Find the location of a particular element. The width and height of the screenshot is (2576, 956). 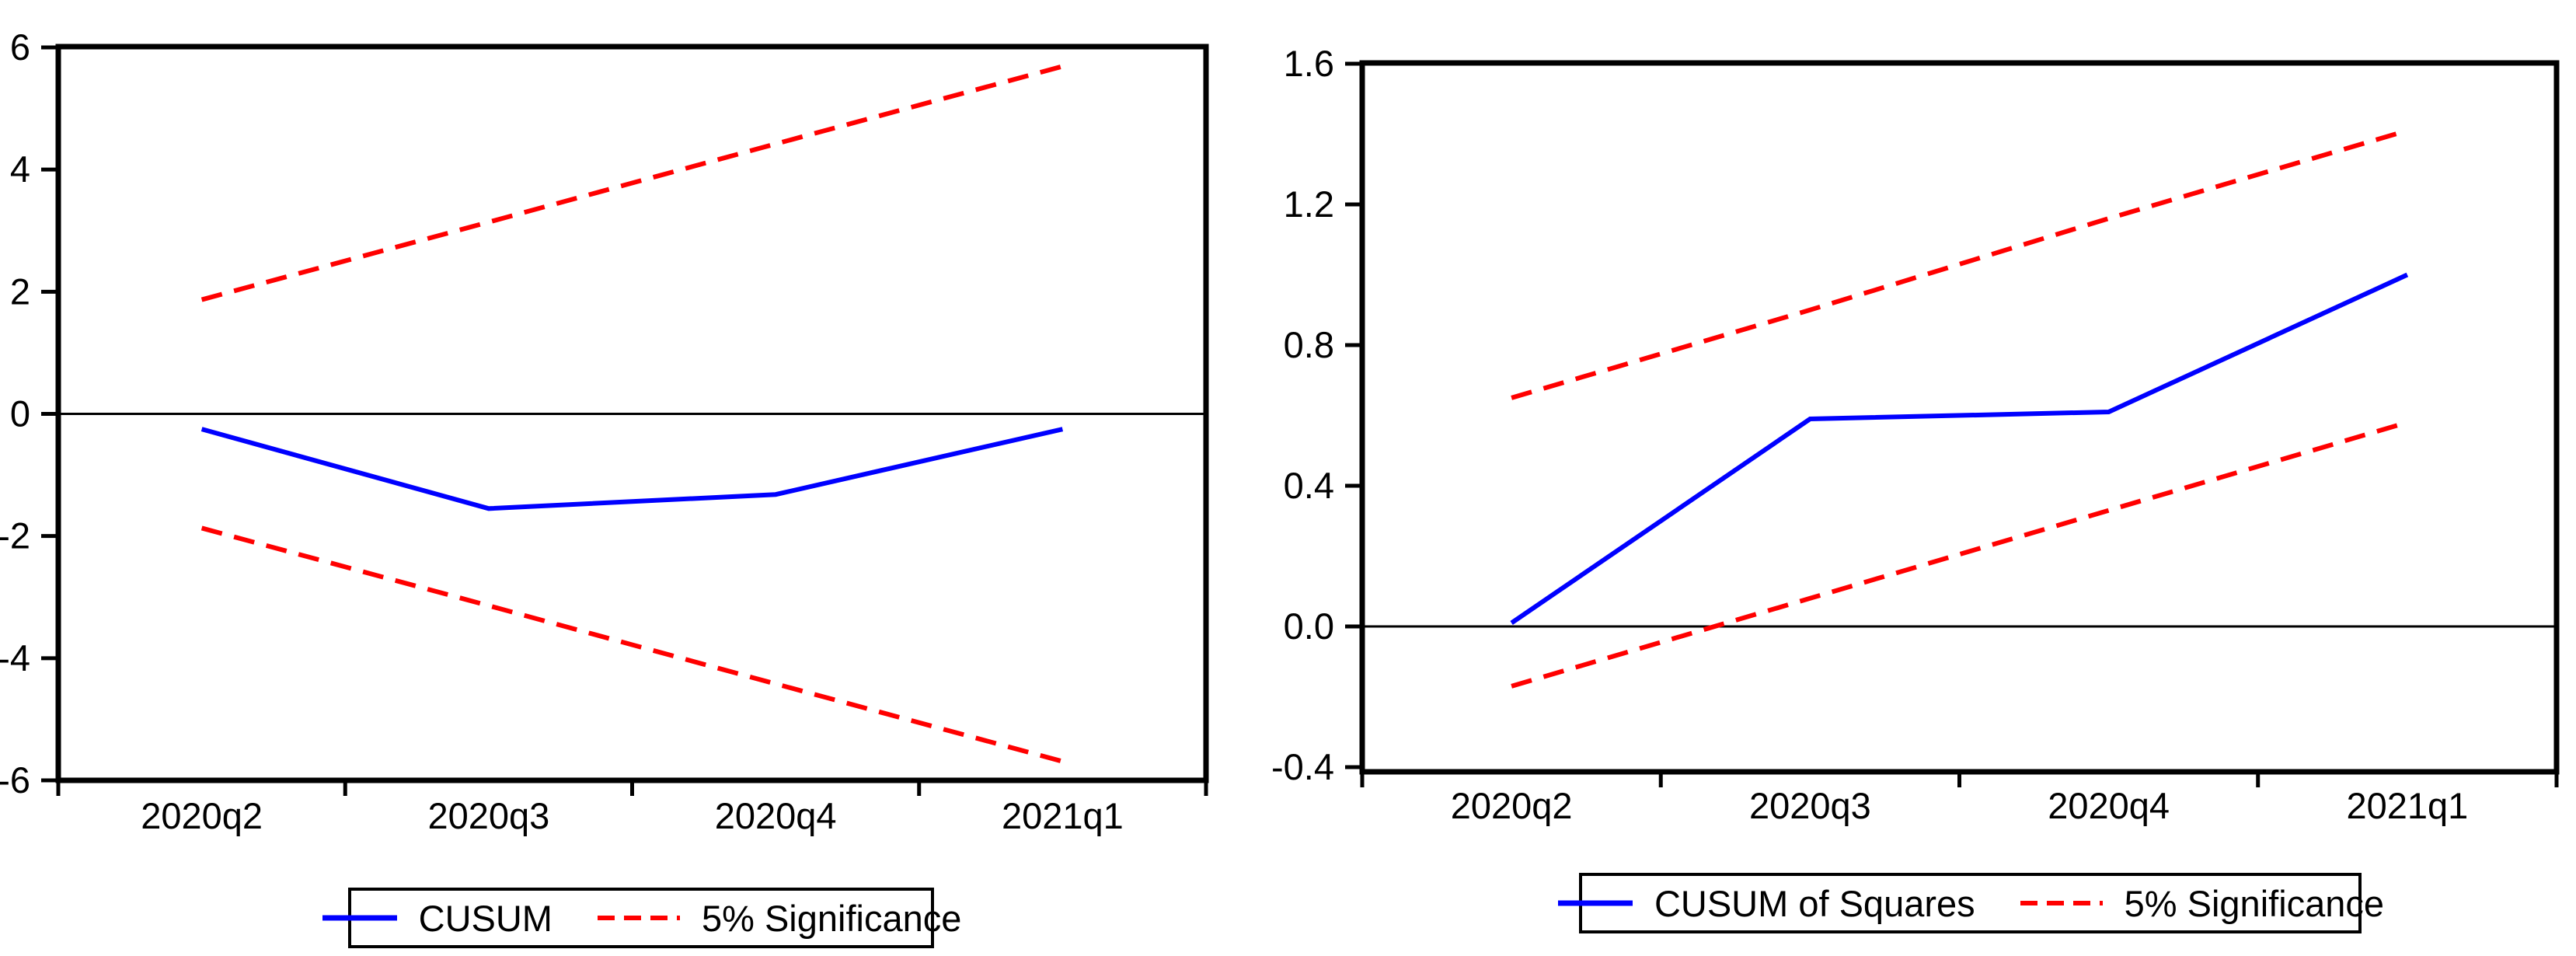

legend-item-cusum: CUSUM is located at coordinates (436, 918).